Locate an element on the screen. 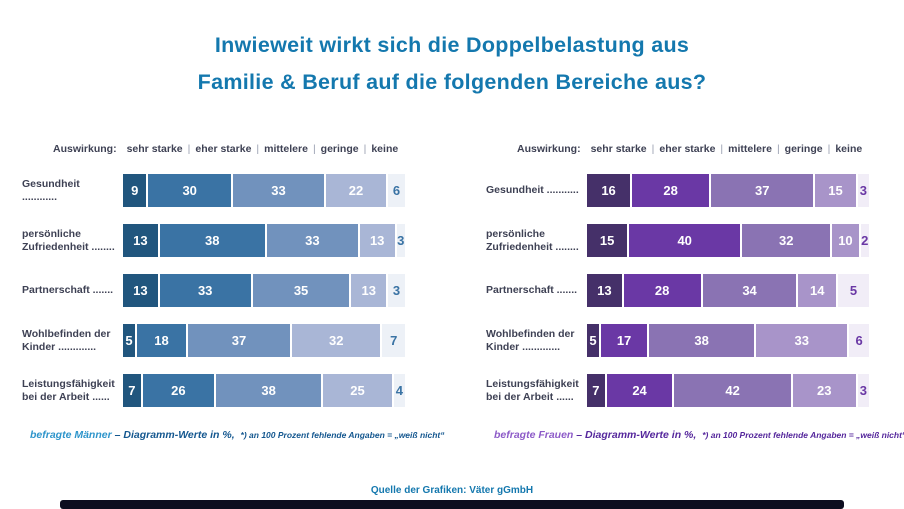 This screenshot has height=509, width=904. bar-segment: 42 is located at coordinates (733, 390).